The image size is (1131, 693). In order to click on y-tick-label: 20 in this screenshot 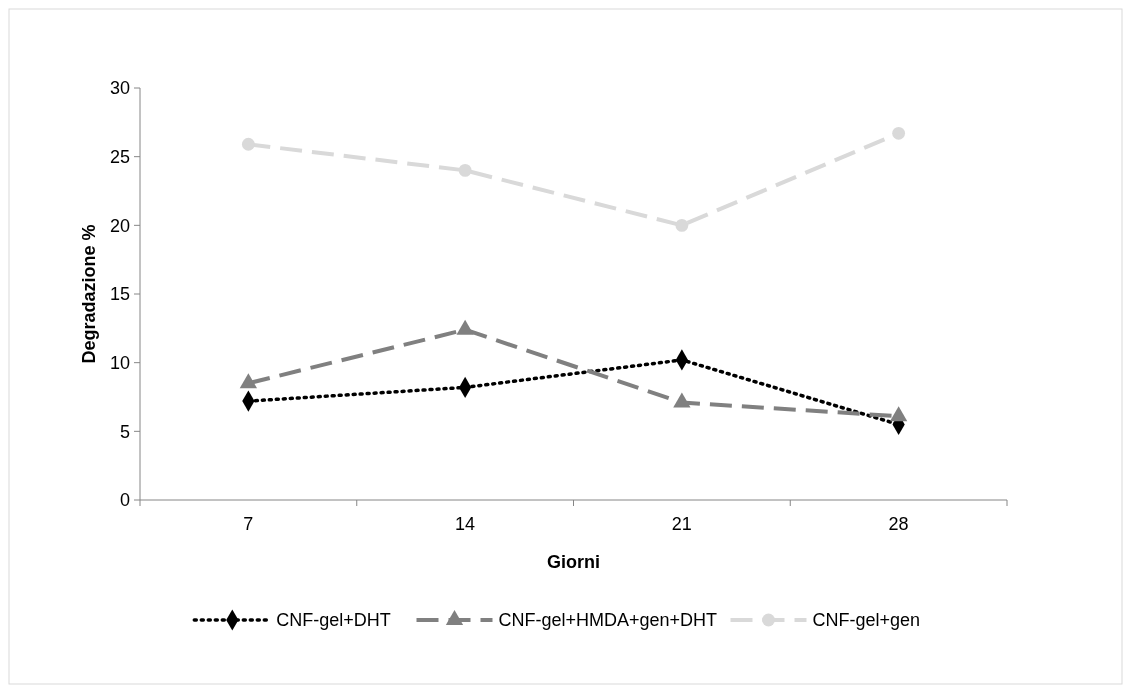, I will do `click(119, 225)`.